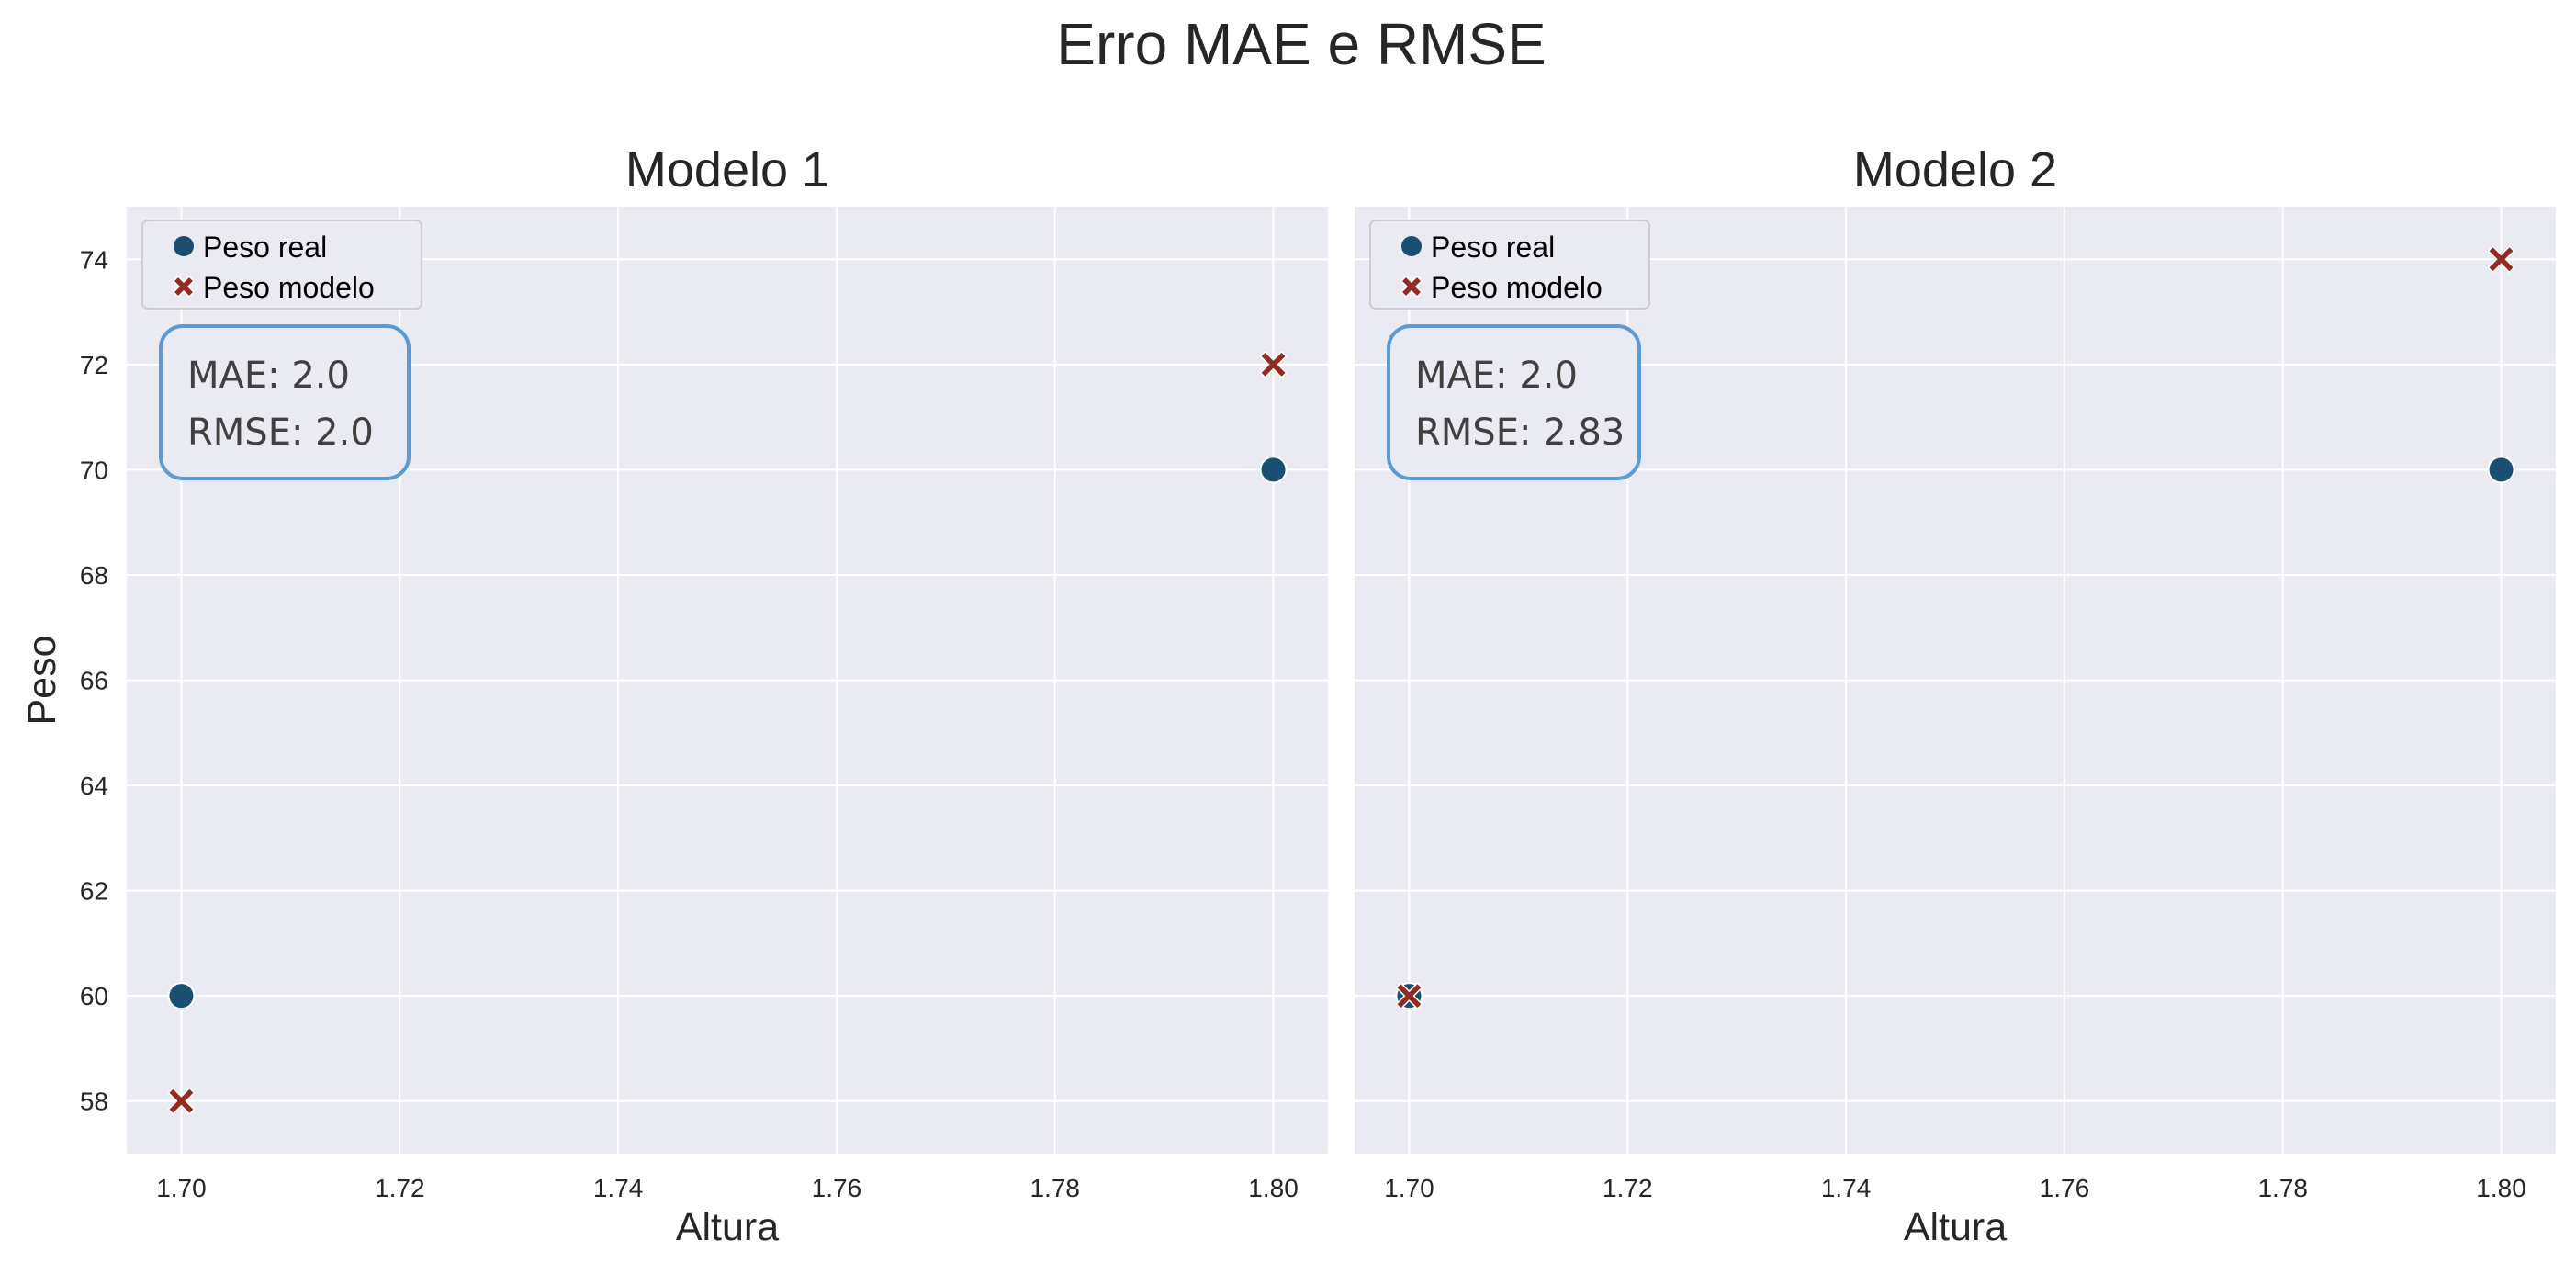 Image resolution: width=2576 pixels, height=1274 pixels. I want to click on figure-title: Erro MAE e RMSE, so click(1301, 44).